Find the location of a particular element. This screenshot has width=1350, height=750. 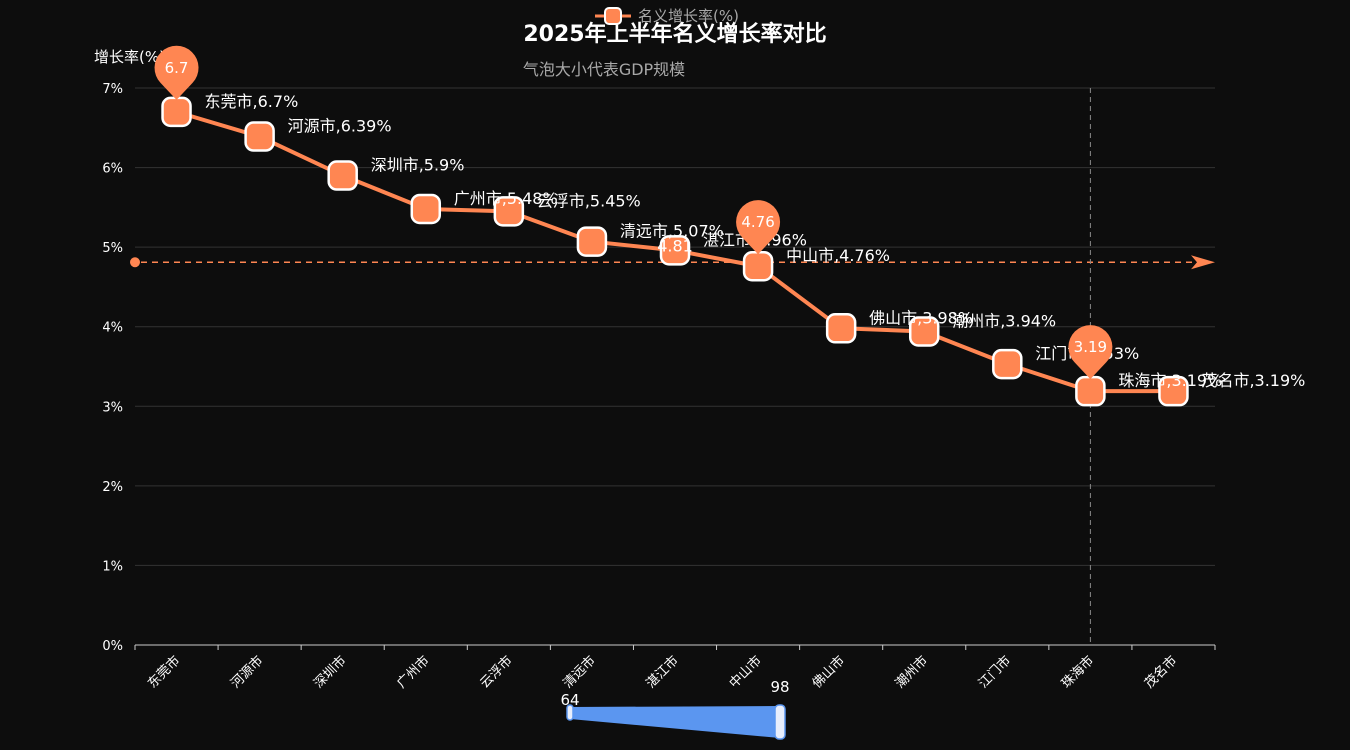

mark-point-label: 3.19 is located at coordinates (1090, 347).